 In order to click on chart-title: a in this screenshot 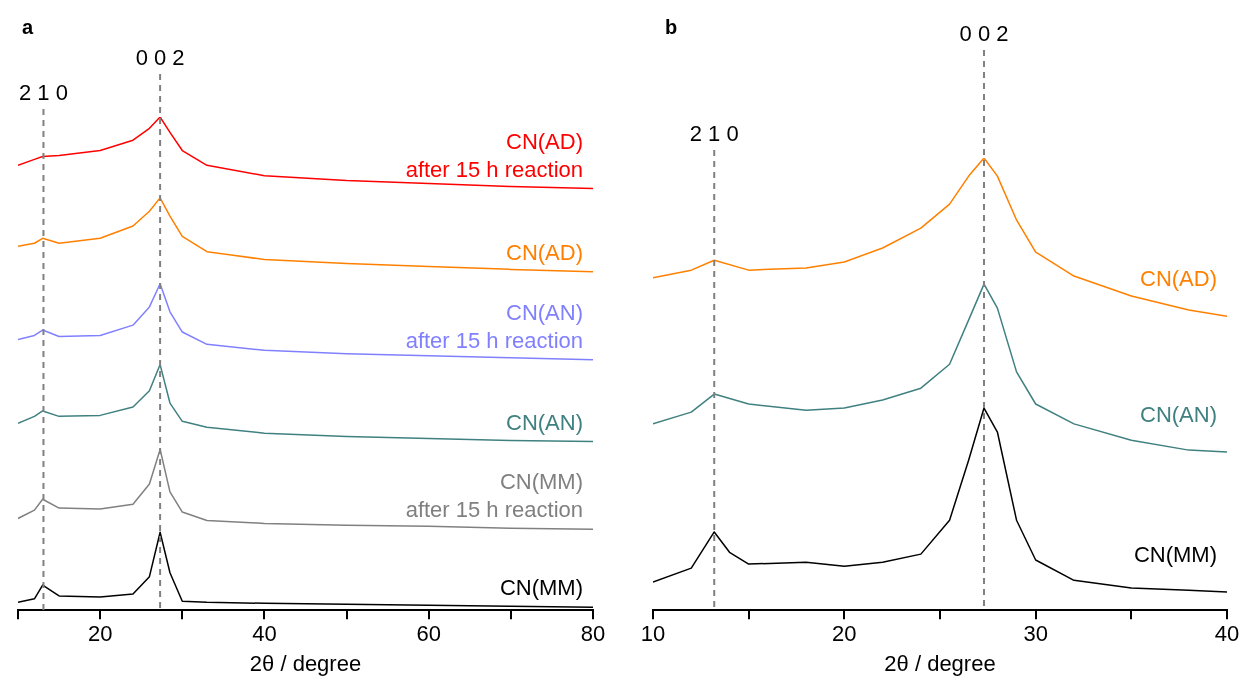, I will do `click(28, 26)`.